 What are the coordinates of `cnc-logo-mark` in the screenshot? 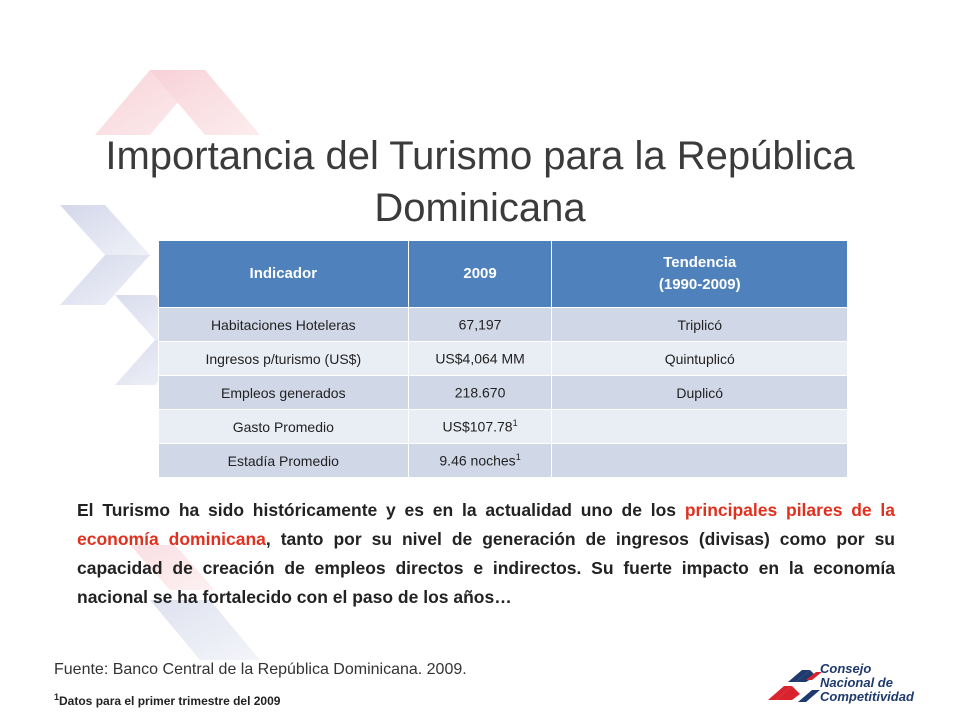 It's located at (795, 686).